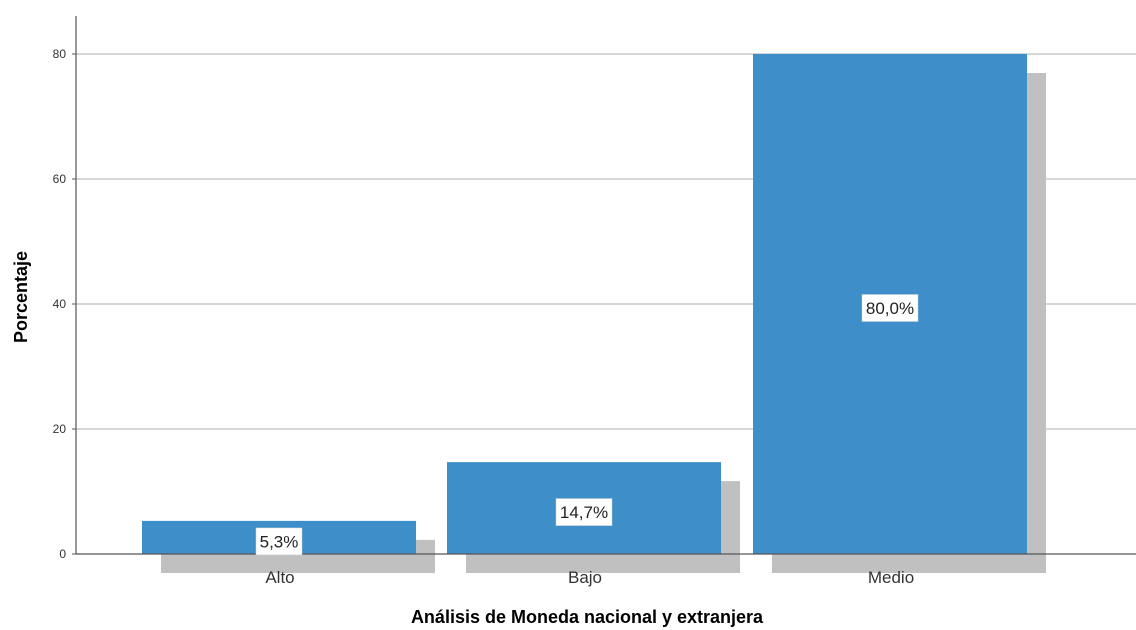 Image resolution: width=1136 pixels, height=630 pixels. Describe the element at coordinates (279, 577) in the screenshot. I see `category-label-alto: Alto` at that location.